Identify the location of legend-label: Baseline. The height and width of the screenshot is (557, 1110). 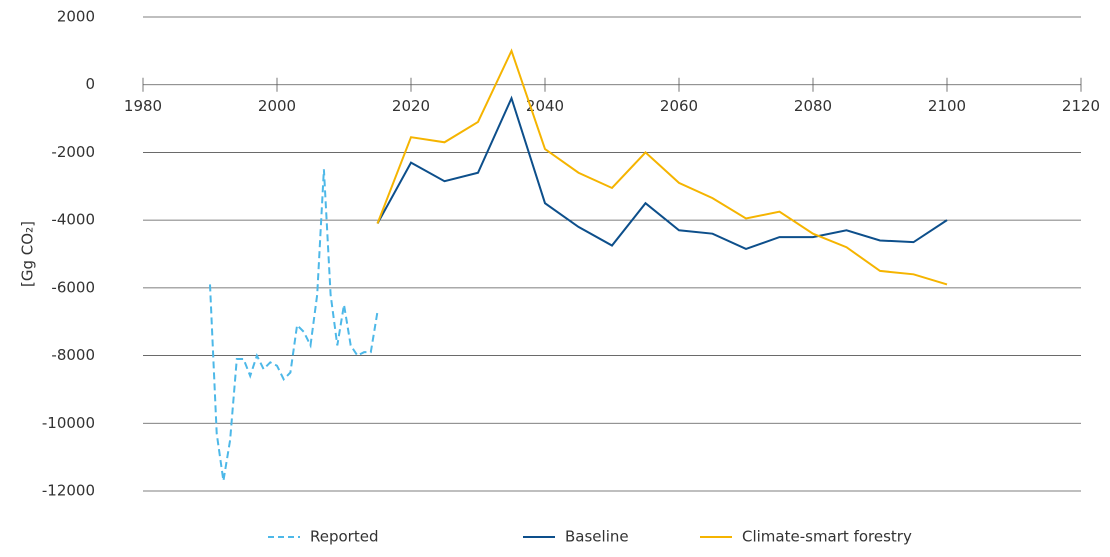
(597, 537).